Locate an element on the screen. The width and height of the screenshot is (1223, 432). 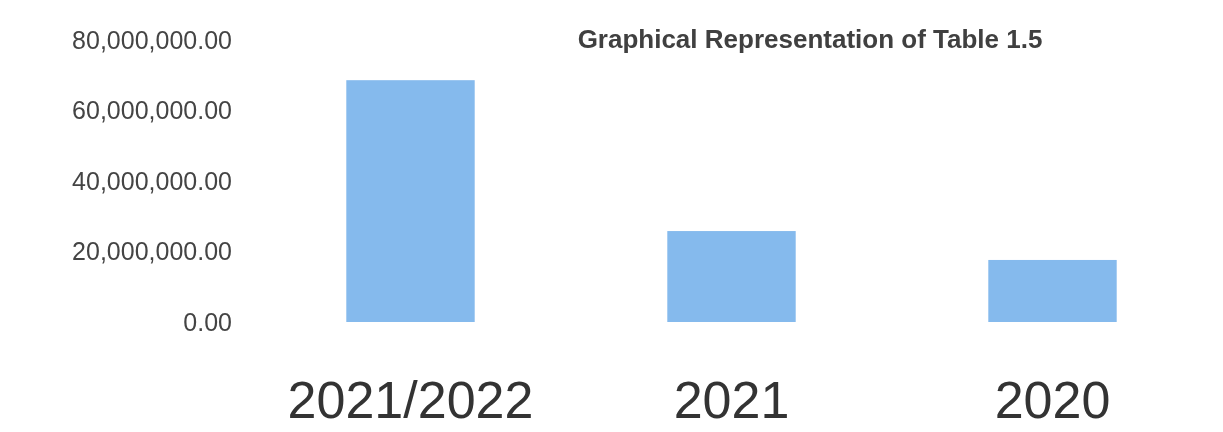
x-tick-label: 2020 is located at coordinates (1052, 400).